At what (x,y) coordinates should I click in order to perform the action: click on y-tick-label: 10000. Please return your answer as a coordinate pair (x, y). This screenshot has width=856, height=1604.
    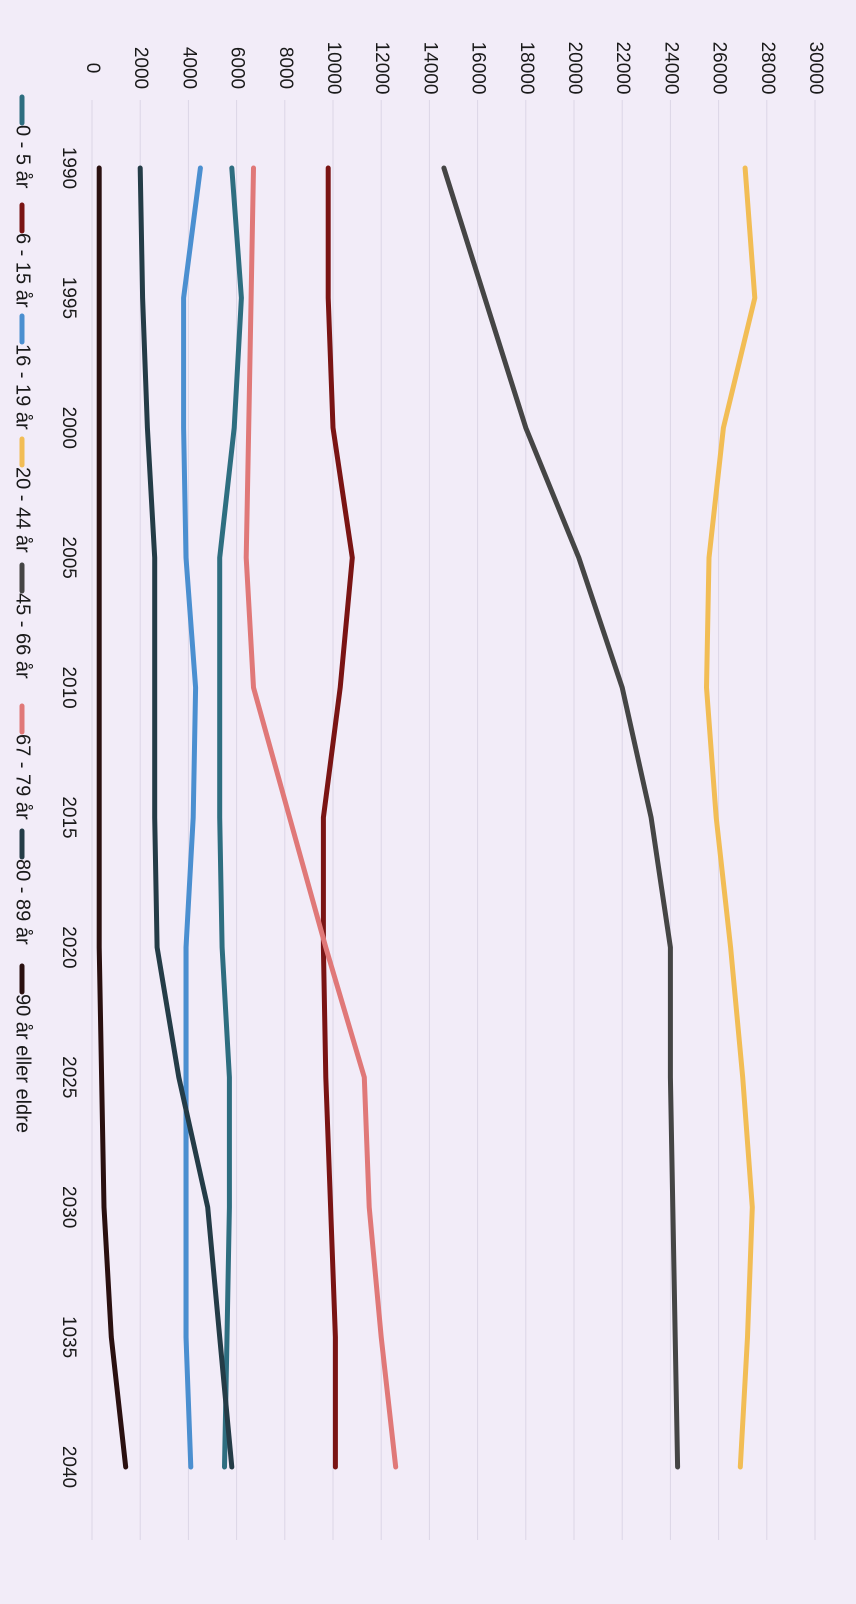
    Looking at the image, I should click on (333, 68).